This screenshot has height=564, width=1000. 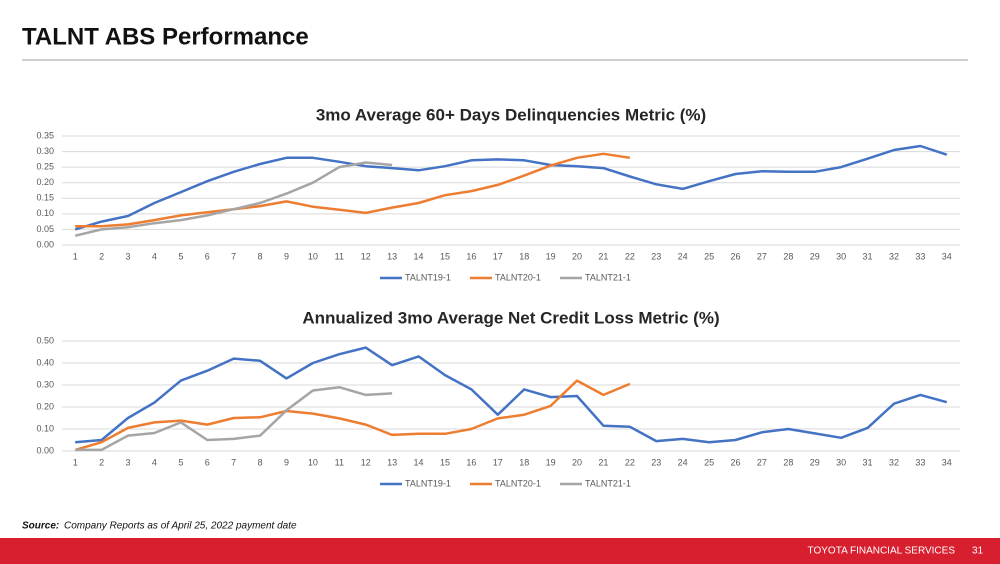 I want to click on y-tick-label: 0.05, so click(x=45, y=229).